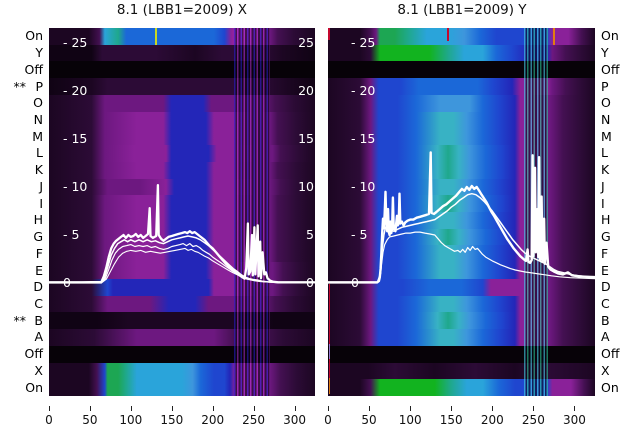 The image size is (640, 440). I want to click on row-label: J, so click(41, 186).